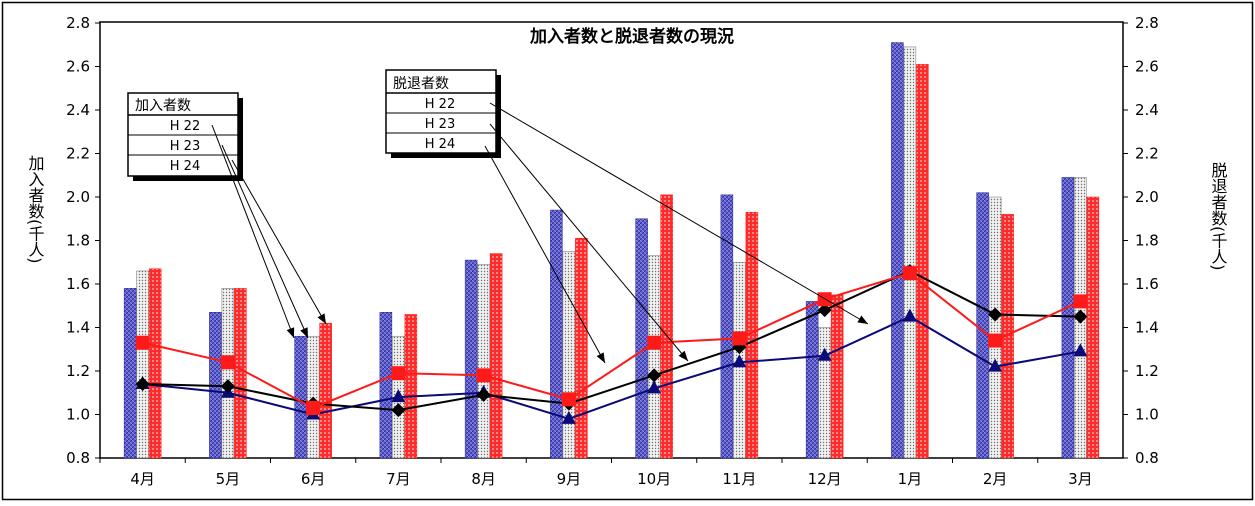 The image size is (1255, 506). What do you see at coordinates (398, 479) in the screenshot?
I see `x-category-label: 7月` at bounding box center [398, 479].